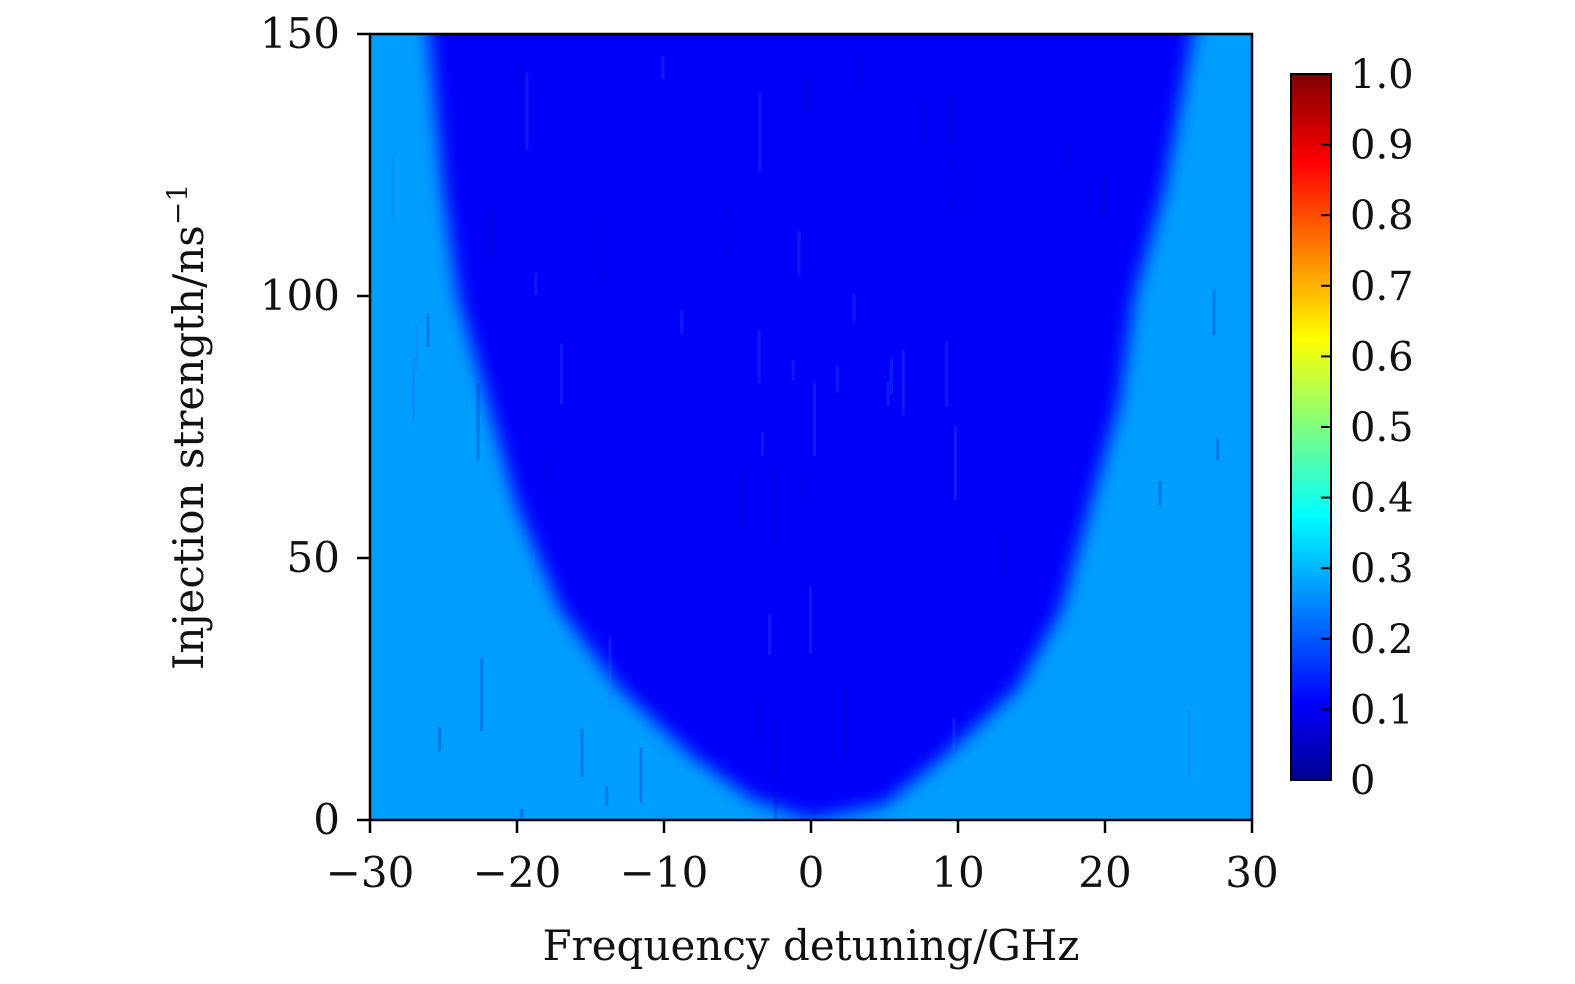 The image size is (1575, 984). I want to click on colorbar-tick-label: 0.1, so click(1382, 710).